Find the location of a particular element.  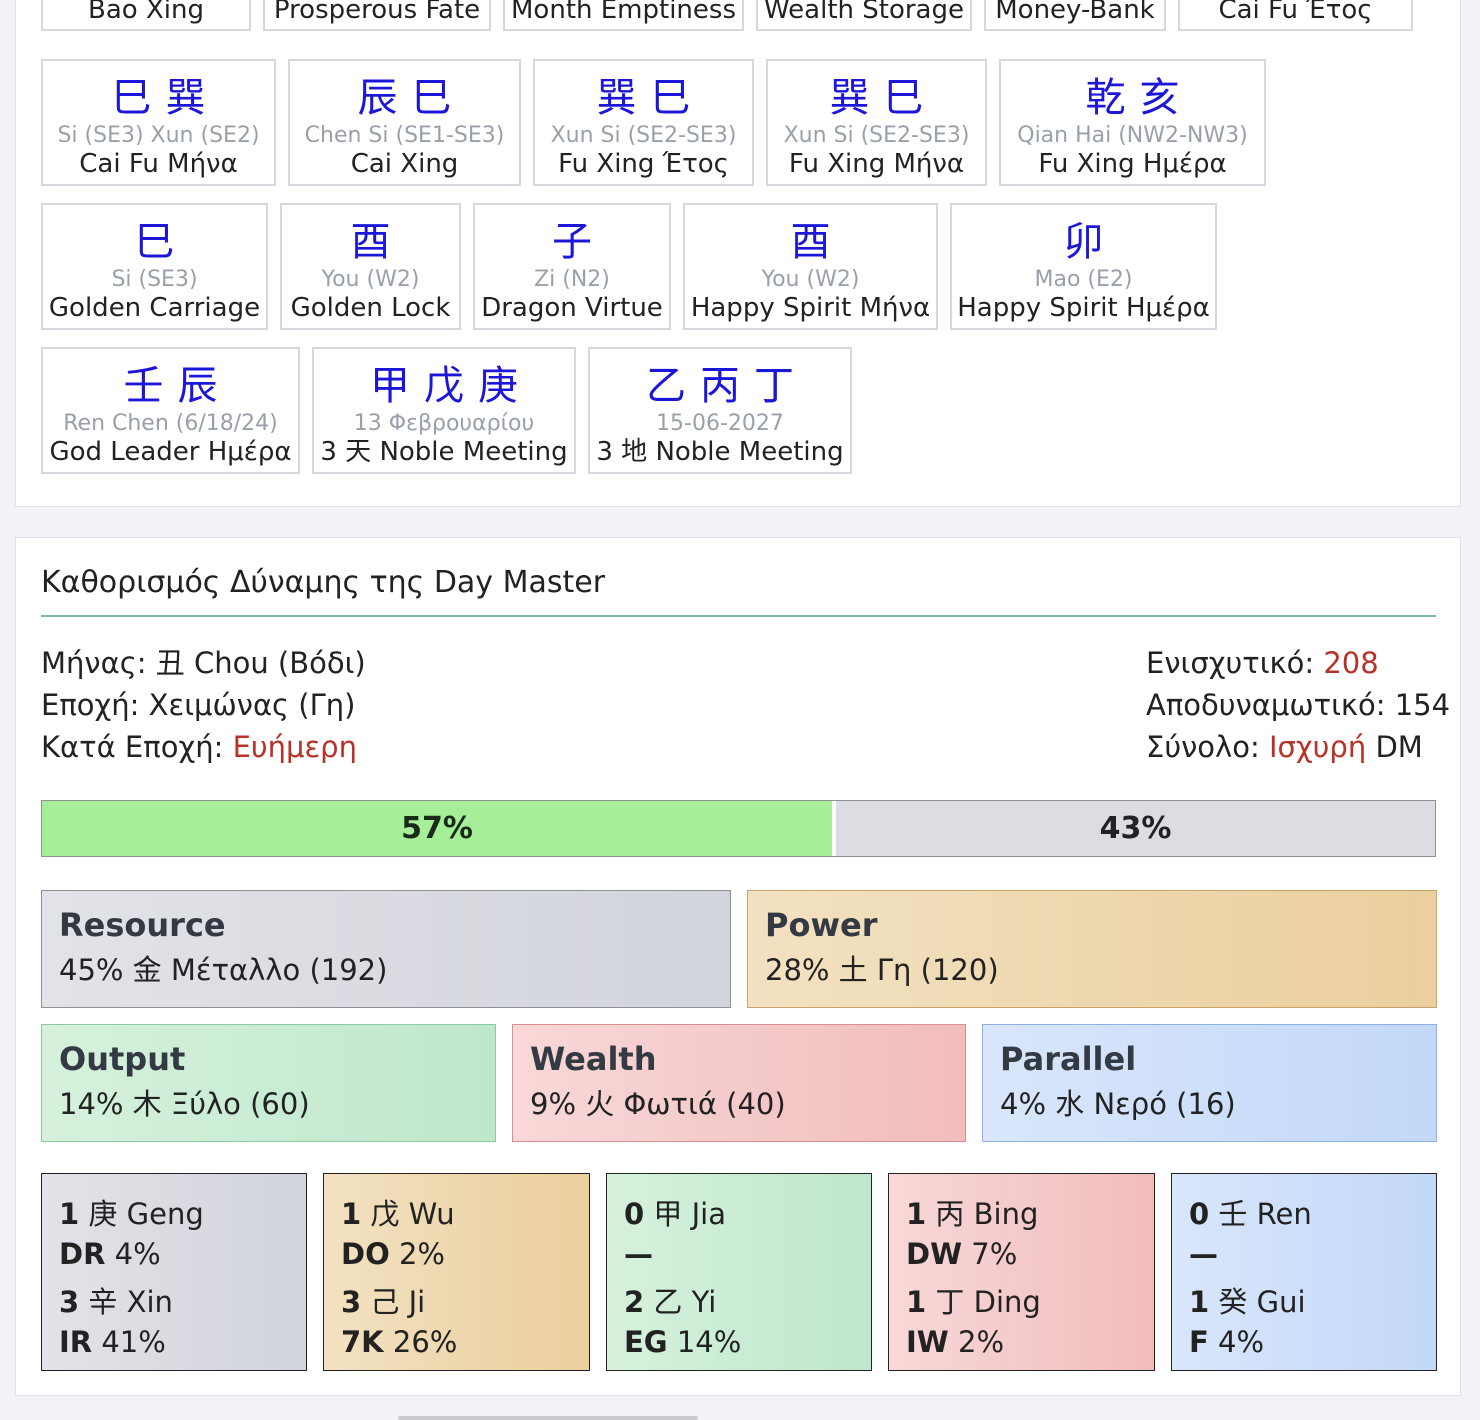

star-location: Mao (E2) is located at coordinates (1083, 279).